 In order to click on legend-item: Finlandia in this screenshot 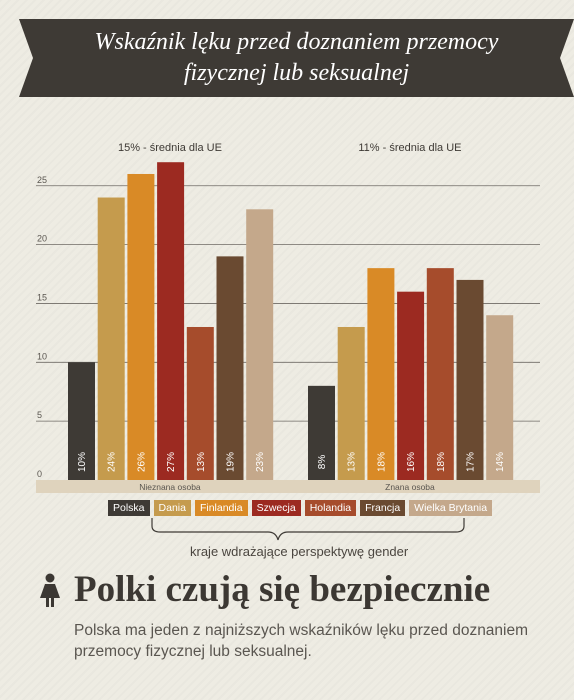, I will do `click(221, 508)`.